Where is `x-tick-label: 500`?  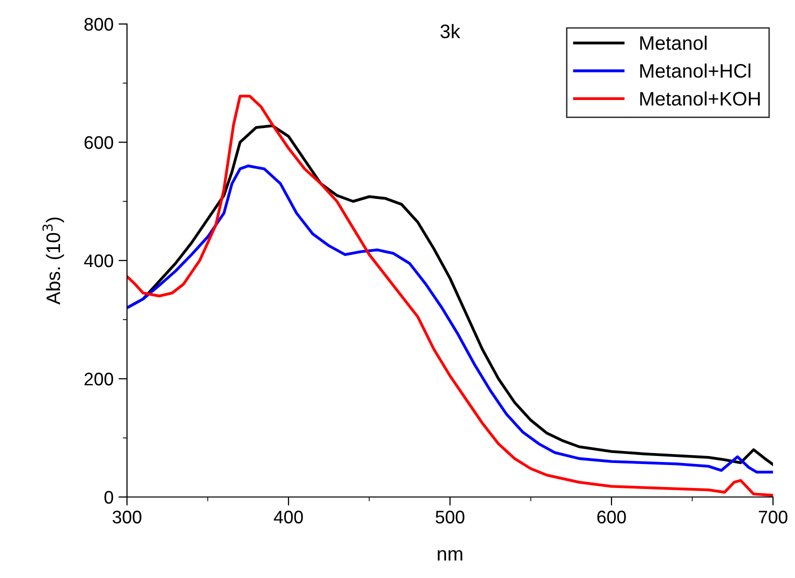 x-tick-label: 500 is located at coordinates (450, 517).